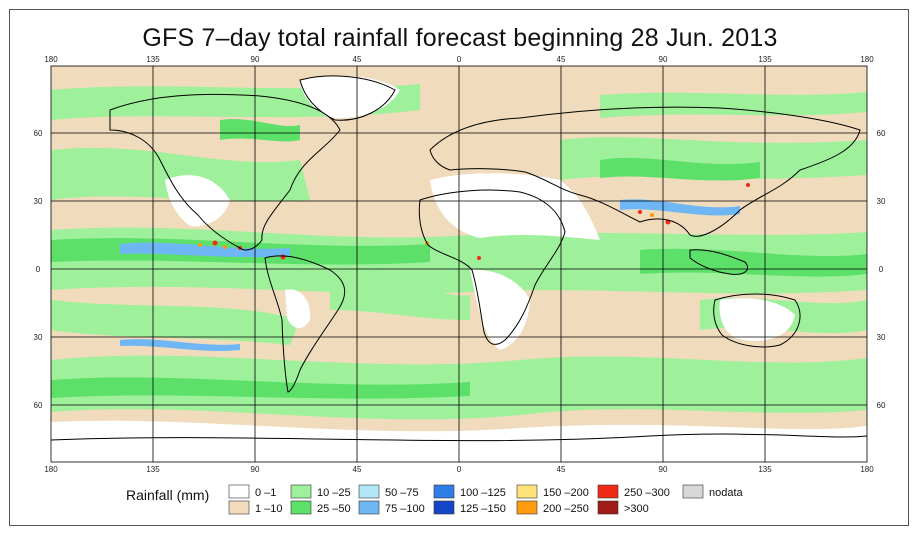 This screenshot has width=920, height=539. Describe the element at coordinates (265, 493) in the screenshot. I see `legend-label: 0 –1` at that location.